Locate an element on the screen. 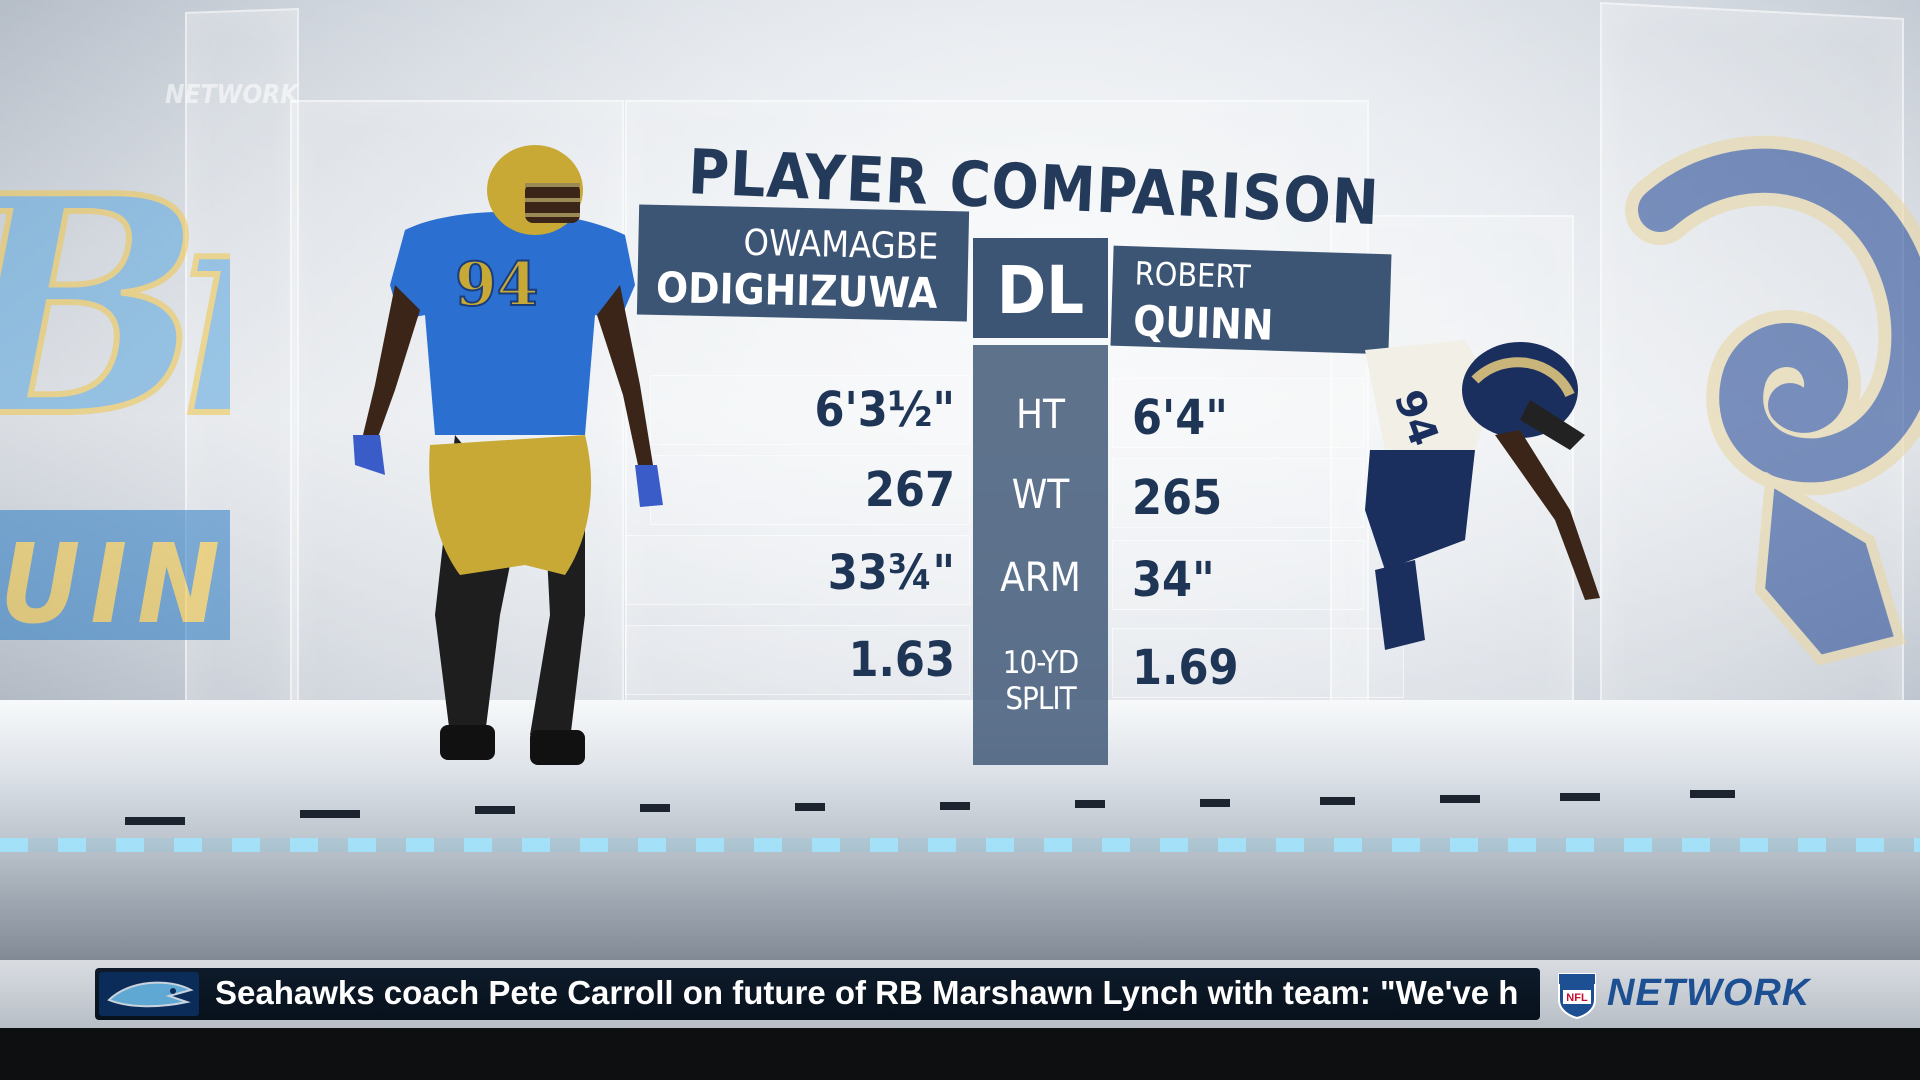 This screenshot has width=1920, height=1080. left-stat-ht: 6'3½" is located at coordinates (884, 410).